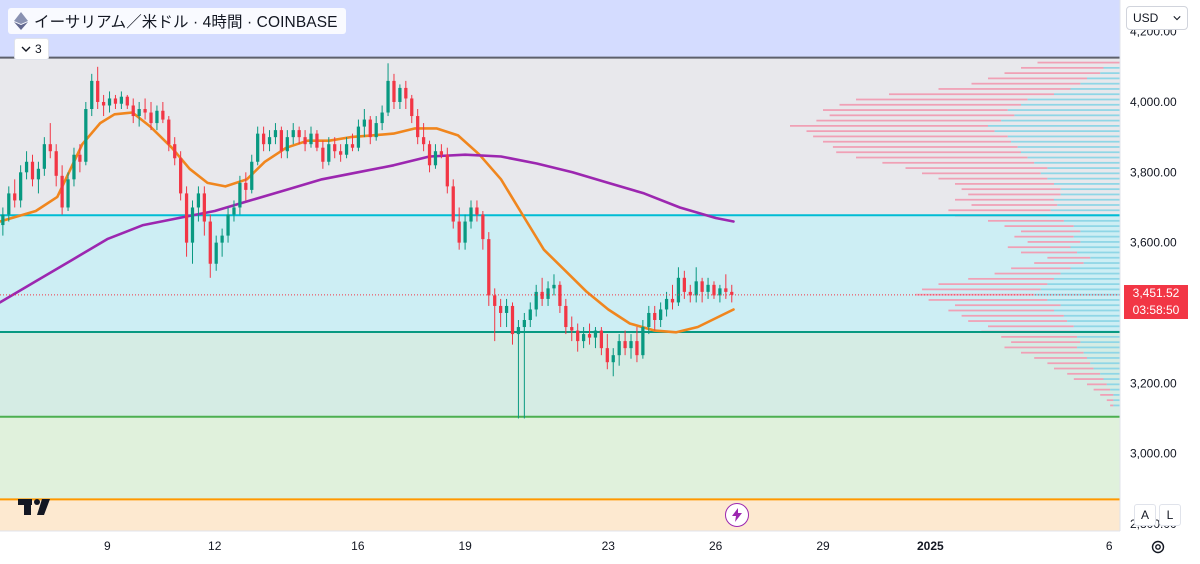 The height and width of the screenshot is (564, 1200). I want to click on chevron-down-icon, so click(26, 49).